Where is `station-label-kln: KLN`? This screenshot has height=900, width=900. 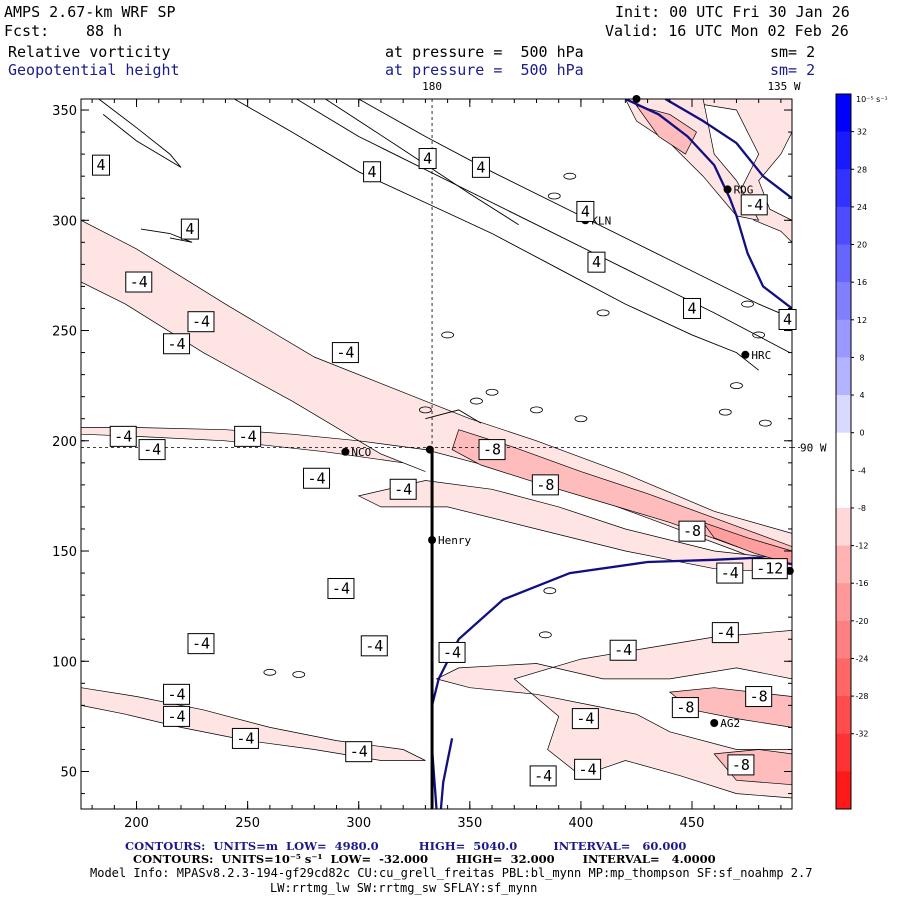 station-label-kln: KLN is located at coordinates (601, 220).